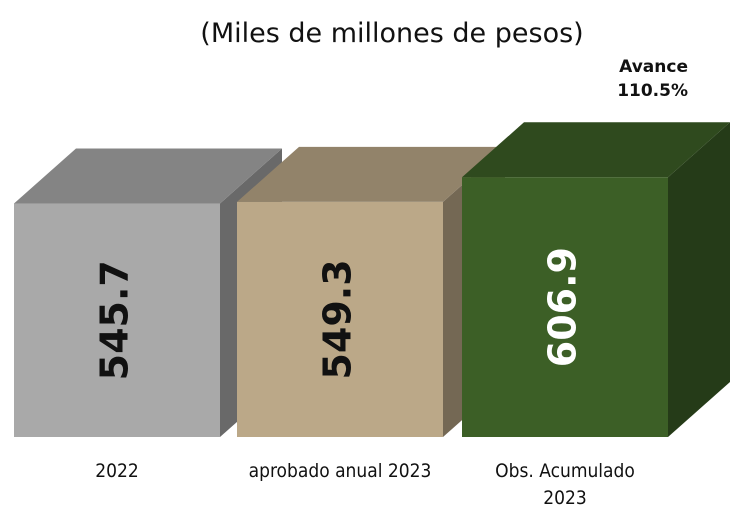 The width and height of the screenshot is (736, 527). I want to click on annotation-box: Avance 110.5%, so click(652, 79).